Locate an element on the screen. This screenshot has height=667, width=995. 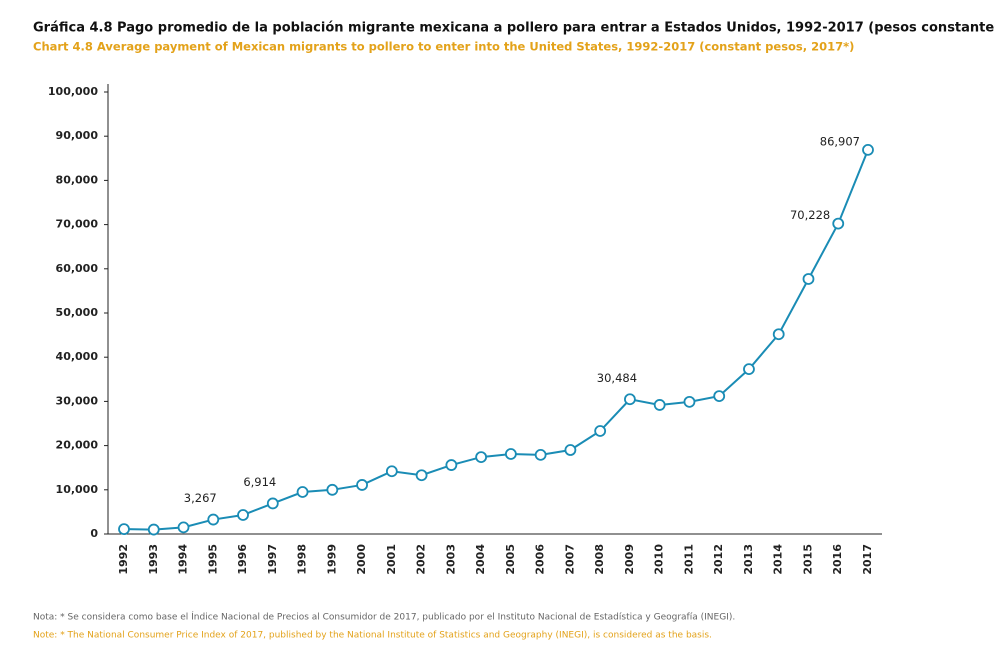
x-tick-label: 1994 is located at coordinates (183, 559).